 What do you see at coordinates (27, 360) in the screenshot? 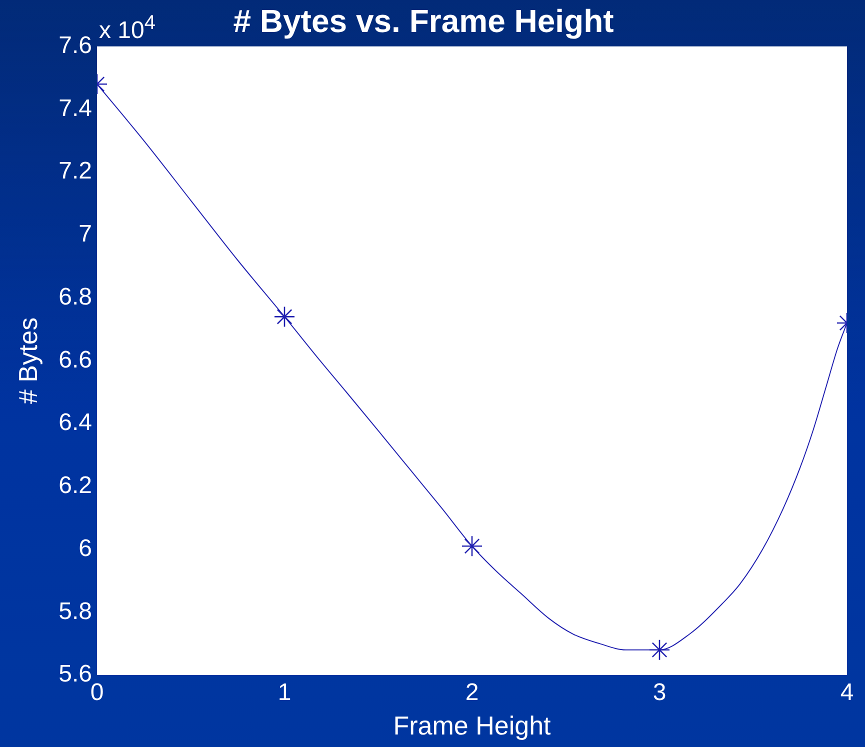
I see `y-axis-title: # Bytes` at bounding box center [27, 360].